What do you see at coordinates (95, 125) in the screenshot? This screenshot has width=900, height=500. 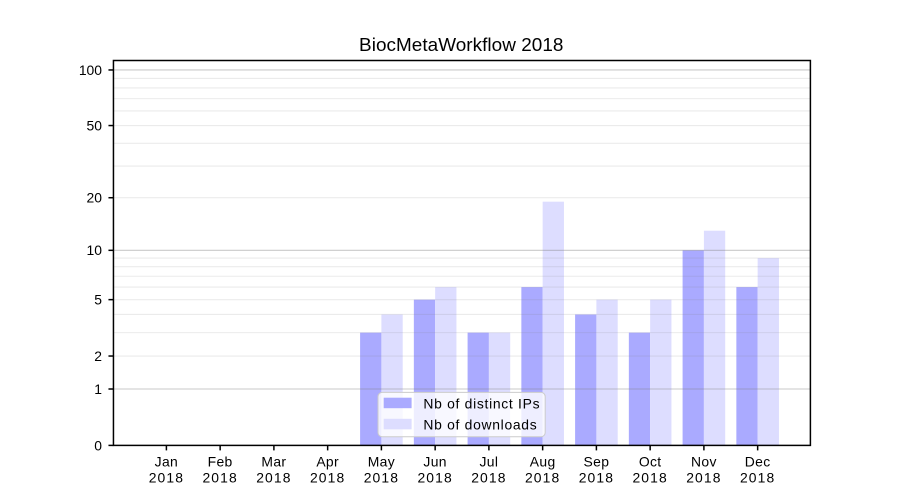 I see `svg-text: 50` at bounding box center [95, 125].